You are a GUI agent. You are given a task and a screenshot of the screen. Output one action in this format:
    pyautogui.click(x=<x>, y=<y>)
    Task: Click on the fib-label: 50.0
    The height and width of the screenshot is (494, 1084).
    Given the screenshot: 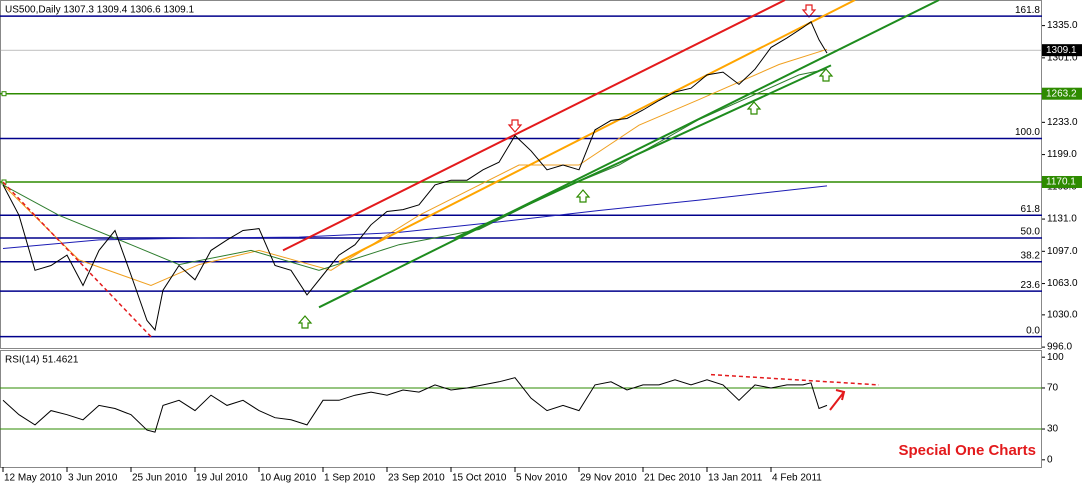 What is the action you would take?
    pyautogui.click(x=1031, y=232)
    